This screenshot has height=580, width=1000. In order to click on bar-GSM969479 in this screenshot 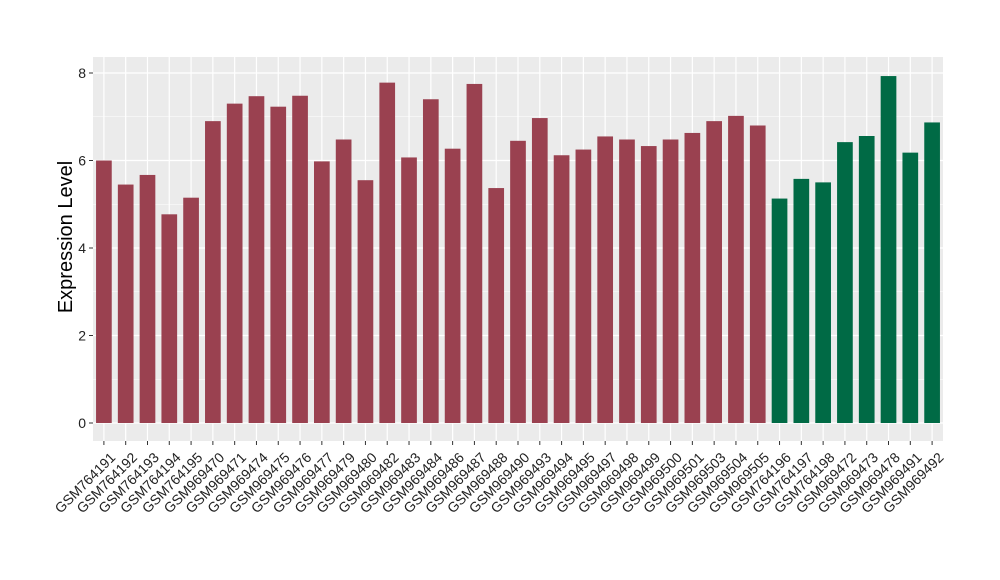, I will do `click(343, 281)`.